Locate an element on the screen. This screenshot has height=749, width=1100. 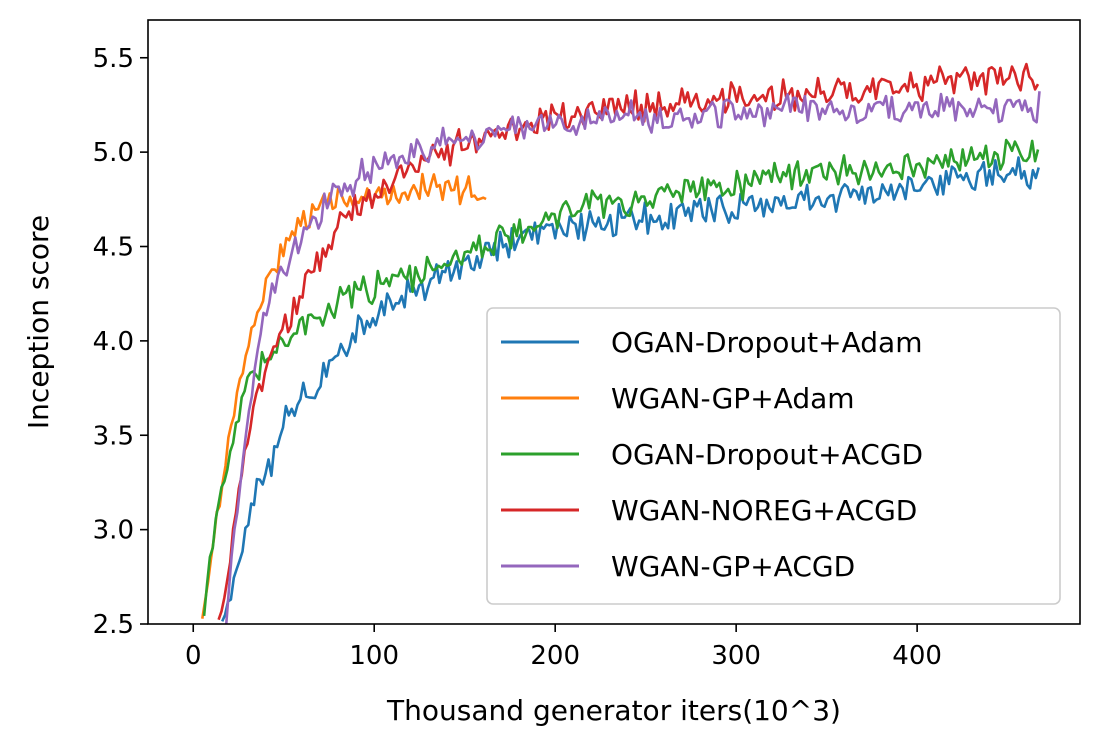
y-tick-label: 3.0 is located at coordinates (113, 531).